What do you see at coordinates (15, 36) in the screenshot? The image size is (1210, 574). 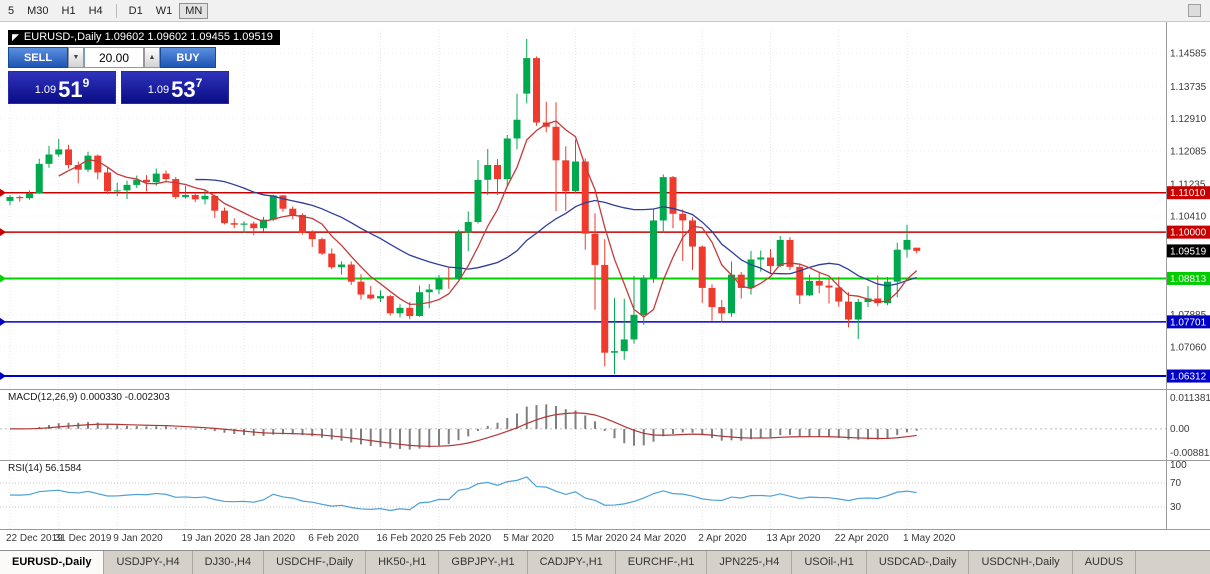 I see `chart-cursor-icon: ◤` at bounding box center [15, 36].